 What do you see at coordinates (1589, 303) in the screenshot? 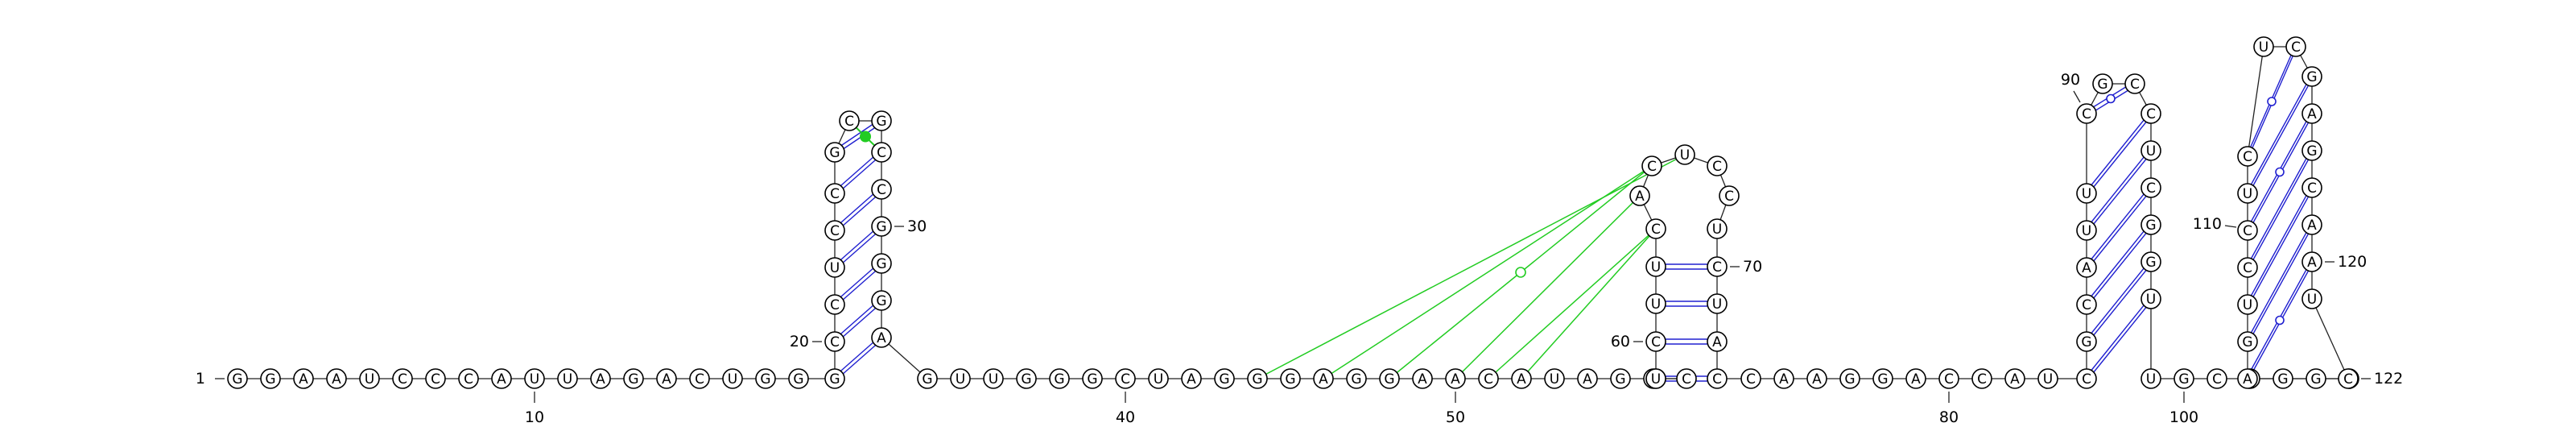
I see `tertiary-interaction-line` at bounding box center [1589, 303].